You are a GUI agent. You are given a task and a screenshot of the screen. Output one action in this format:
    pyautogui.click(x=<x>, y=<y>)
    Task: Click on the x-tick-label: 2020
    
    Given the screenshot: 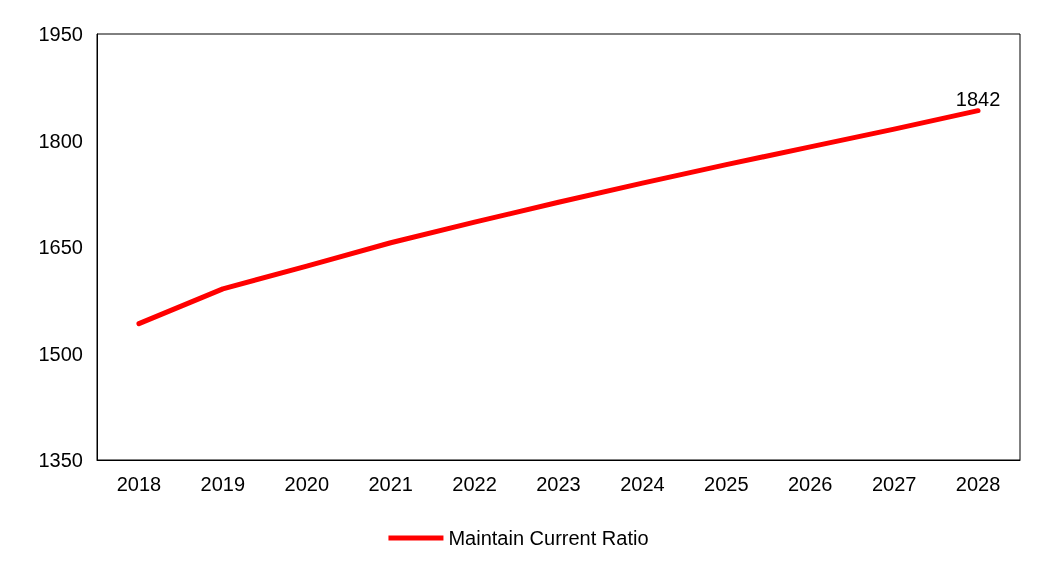 What is the action you would take?
    pyautogui.click(x=307, y=484)
    